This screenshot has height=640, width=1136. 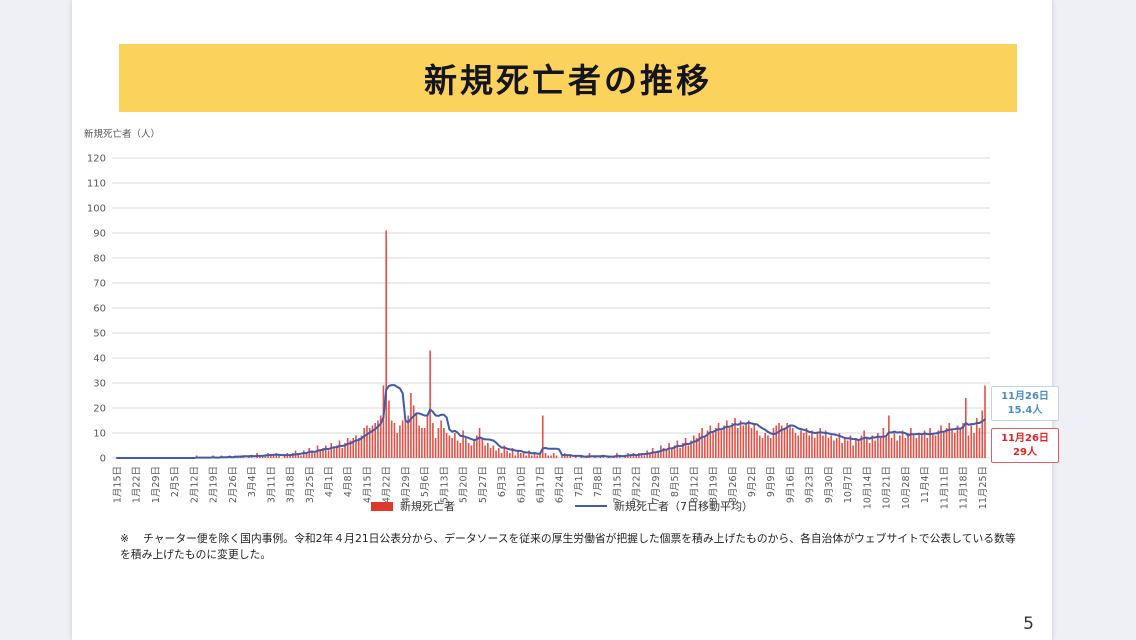 What do you see at coordinates (579, 481) in the screenshot?
I see `svg-text: 7月1日` at bounding box center [579, 481].